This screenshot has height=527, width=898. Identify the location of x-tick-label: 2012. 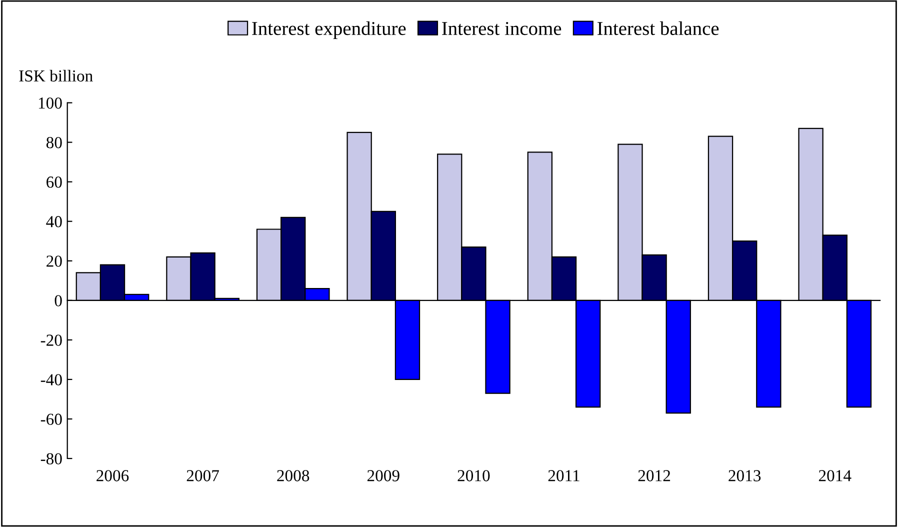
(654, 476).